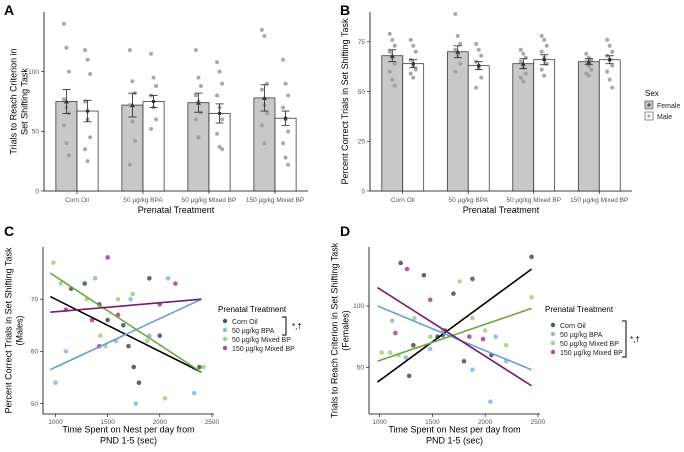 The image size is (684, 452). What do you see at coordinates (403, 200) in the screenshot?
I see `x-tick-label-corn-oil: Corn Oil` at bounding box center [403, 200].